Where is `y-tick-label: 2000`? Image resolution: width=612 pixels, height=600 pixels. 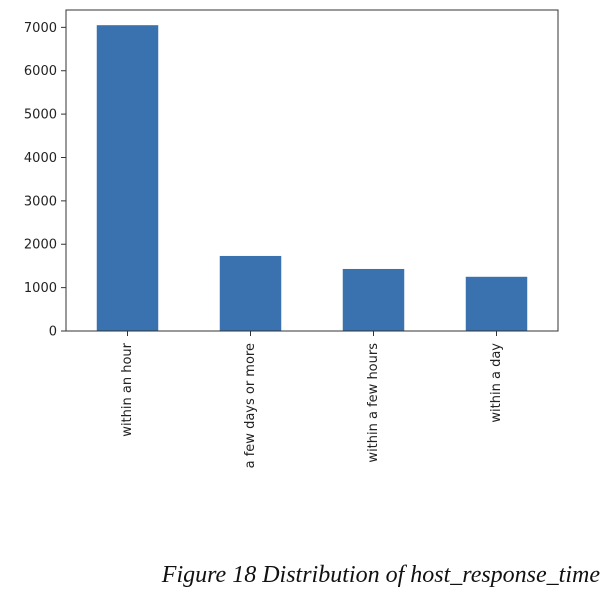
y-tick-label: 2000 is located at coordinates (40, 245).